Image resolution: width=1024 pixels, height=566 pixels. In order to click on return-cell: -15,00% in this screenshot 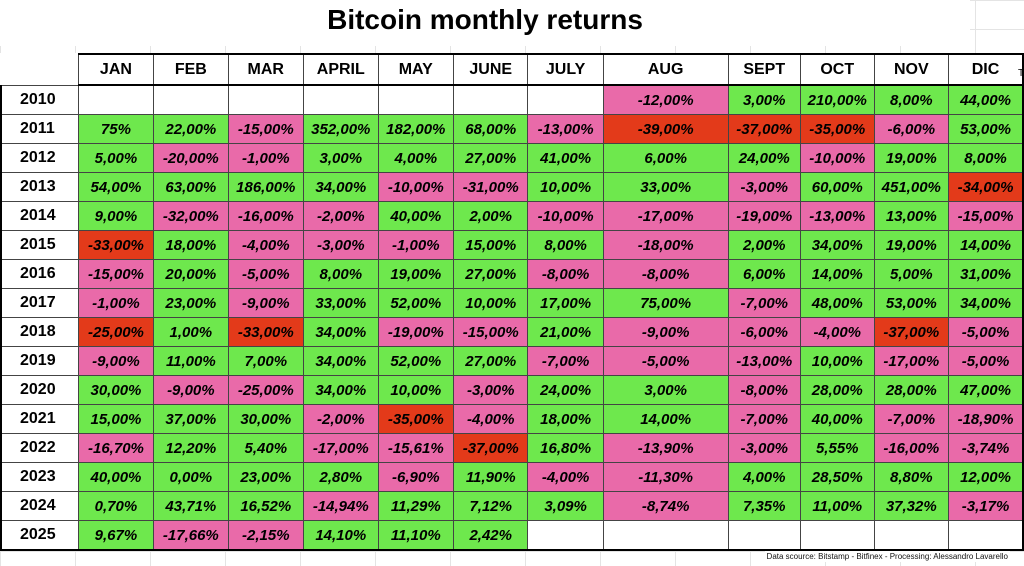, I will do `click(266, 129)`.